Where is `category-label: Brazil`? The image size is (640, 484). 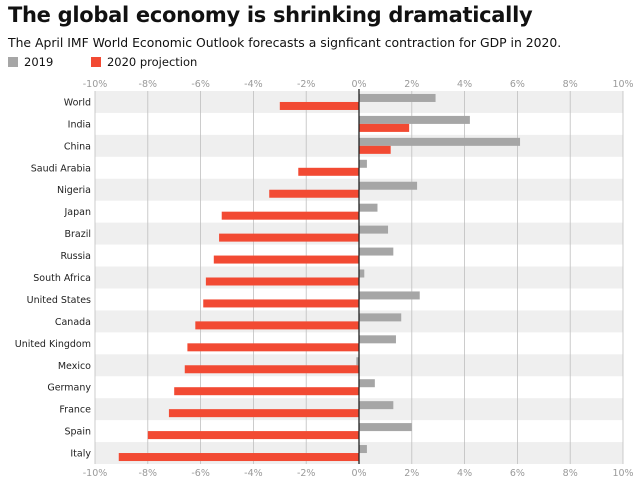
category-label: Brazil is located at coordinates (77, 234).